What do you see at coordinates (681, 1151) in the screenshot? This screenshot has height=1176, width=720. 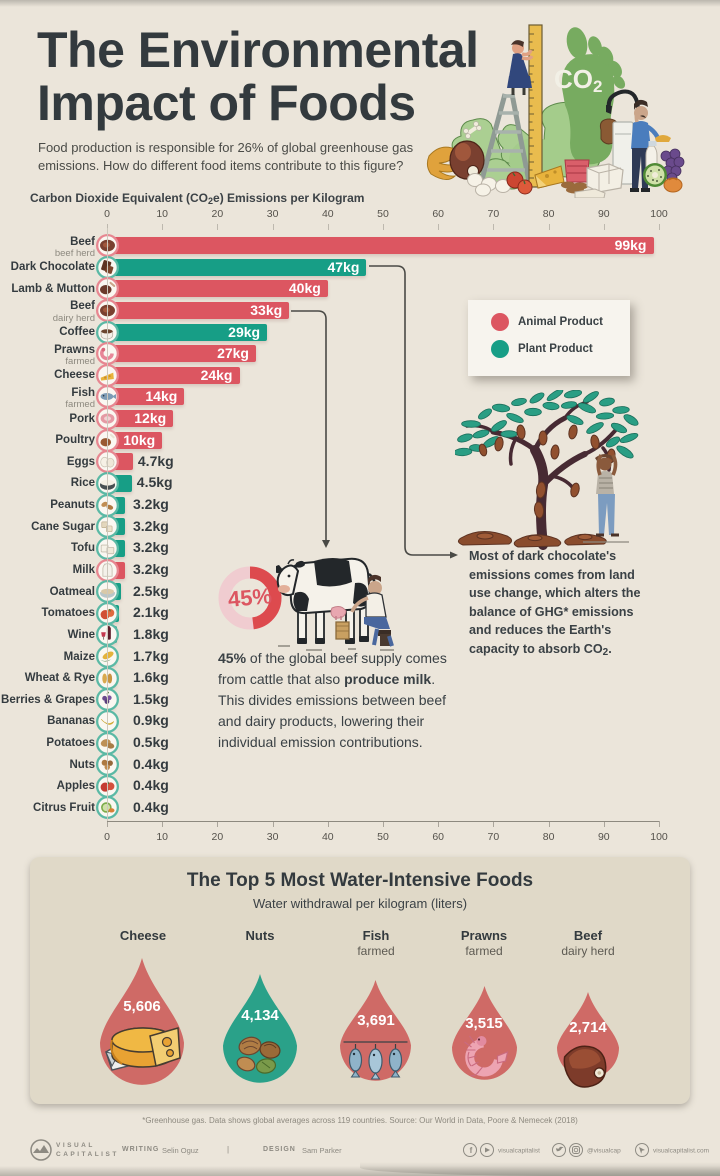 I see `svg-text: visualcapitalist.com` at bounding box center [681, 1151].